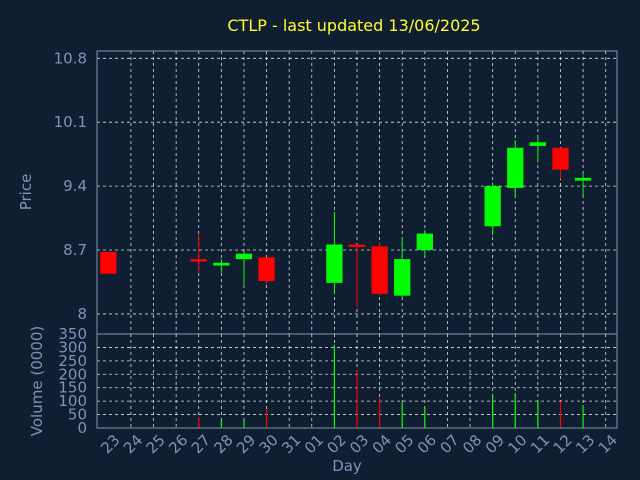 Image resolution: width=640 pixels, height=480 pixels. I want to click on x-axis-label: Day, so click(347, 466).